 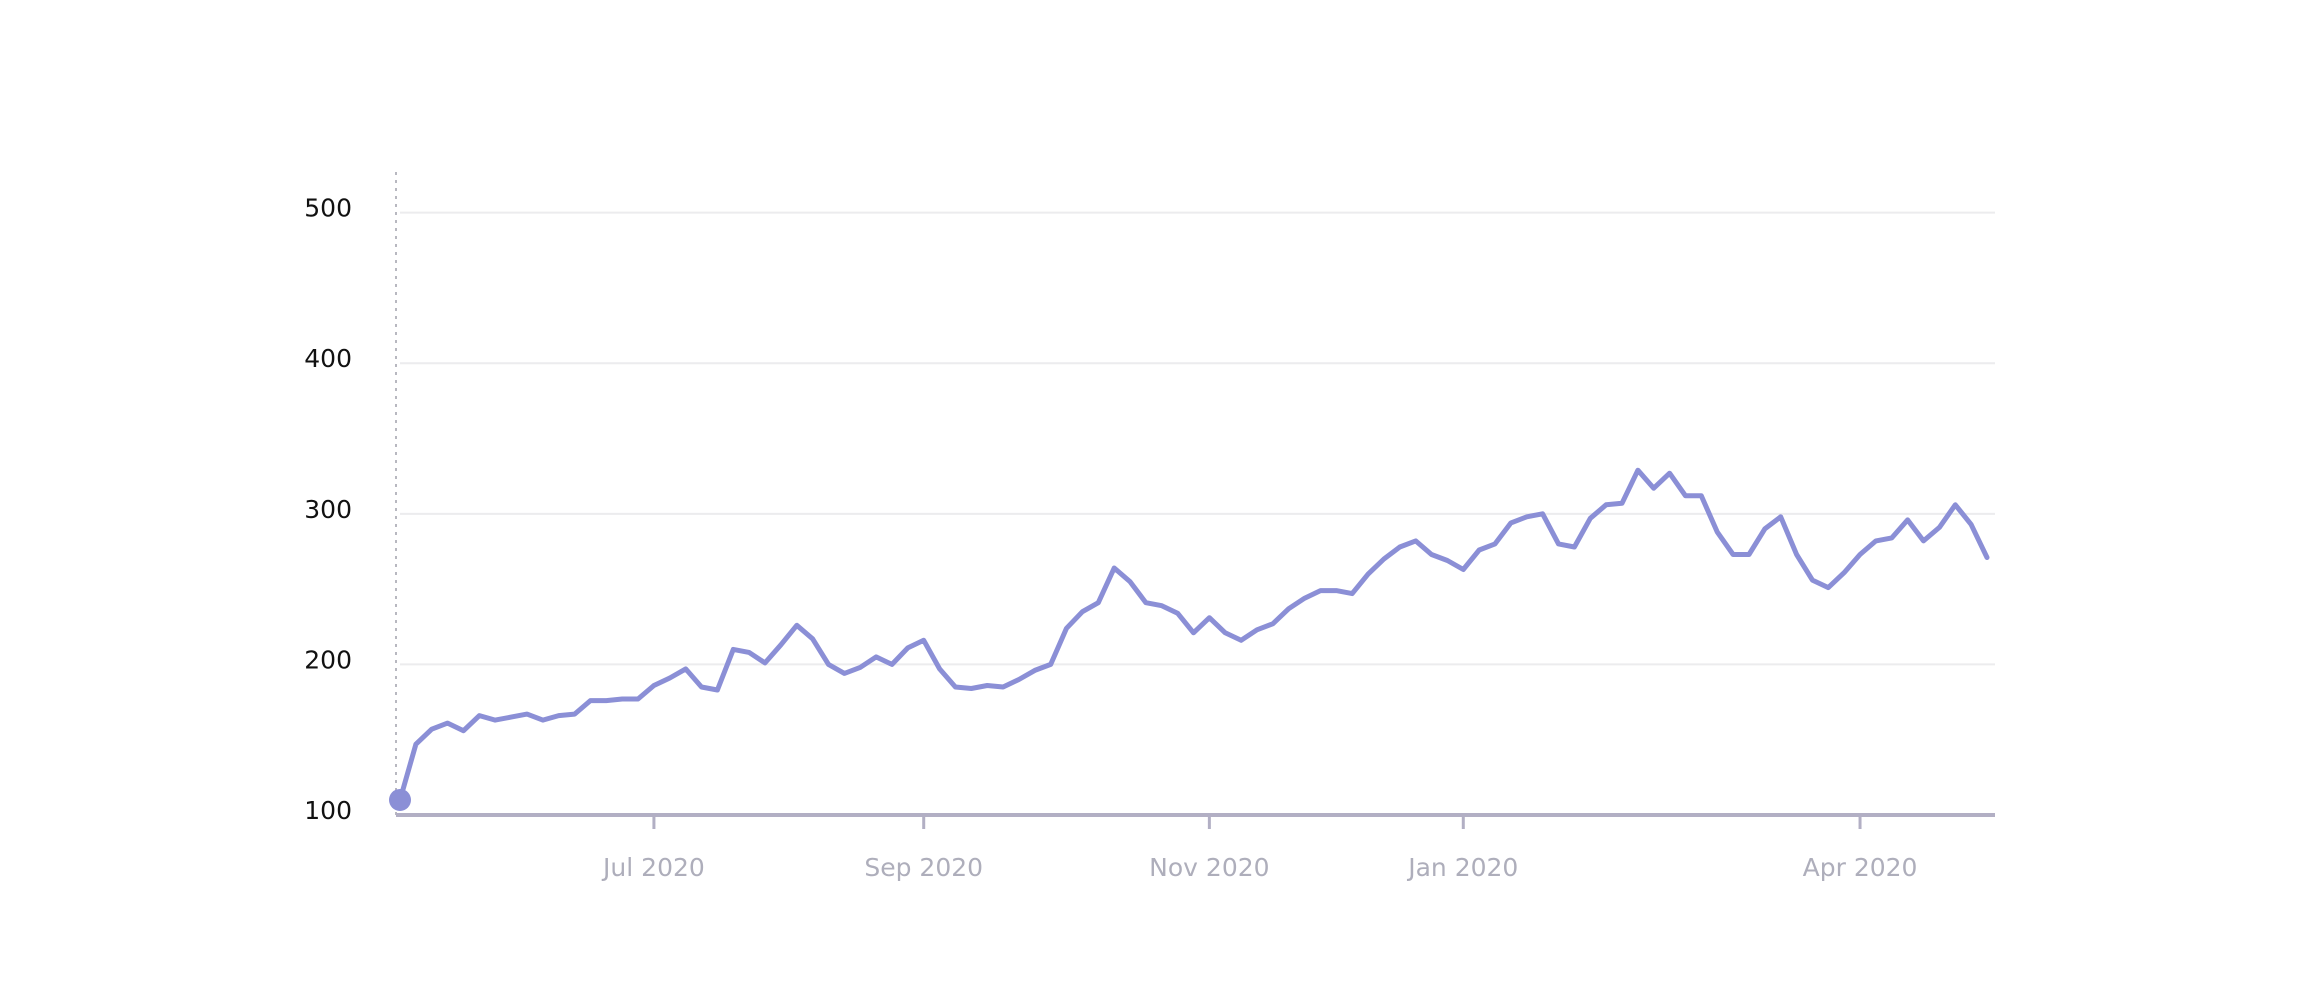 What do you see at coordinates (1462, 867) in the screenshot?
I see `x-tick-label: Jan 2020` at bounding box center [1462, 867].